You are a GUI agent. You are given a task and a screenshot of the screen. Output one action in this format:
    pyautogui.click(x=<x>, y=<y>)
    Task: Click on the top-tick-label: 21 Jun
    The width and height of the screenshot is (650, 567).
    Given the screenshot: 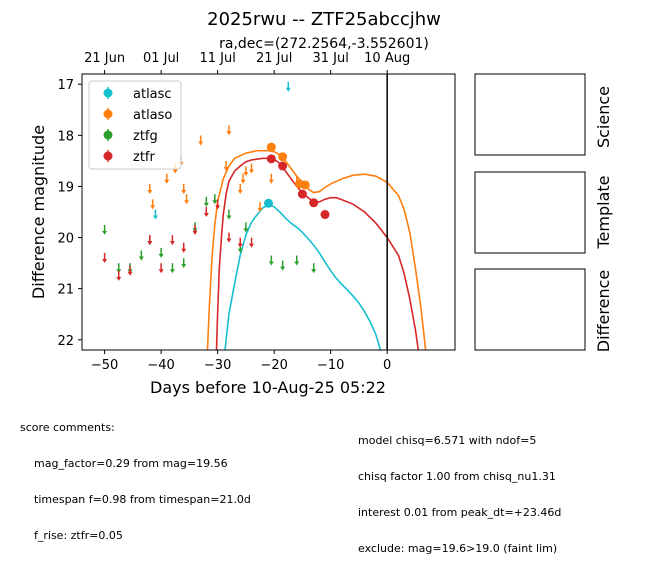 What is the action you would take?
    pyautogui.click(x=104, y=58)
    